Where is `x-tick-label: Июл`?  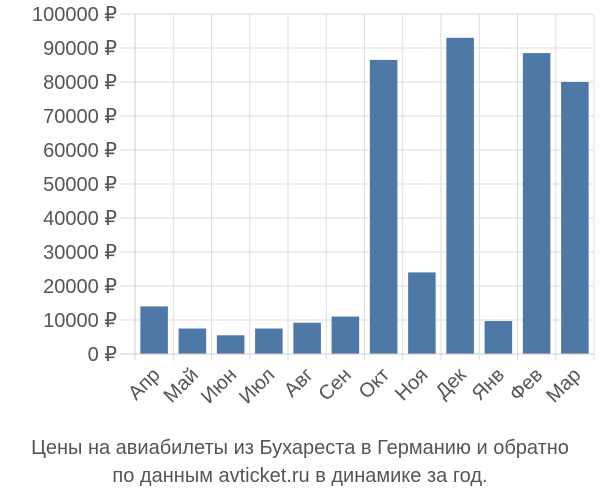
x-tick-label: Июл is located at coordinates (257, 386).